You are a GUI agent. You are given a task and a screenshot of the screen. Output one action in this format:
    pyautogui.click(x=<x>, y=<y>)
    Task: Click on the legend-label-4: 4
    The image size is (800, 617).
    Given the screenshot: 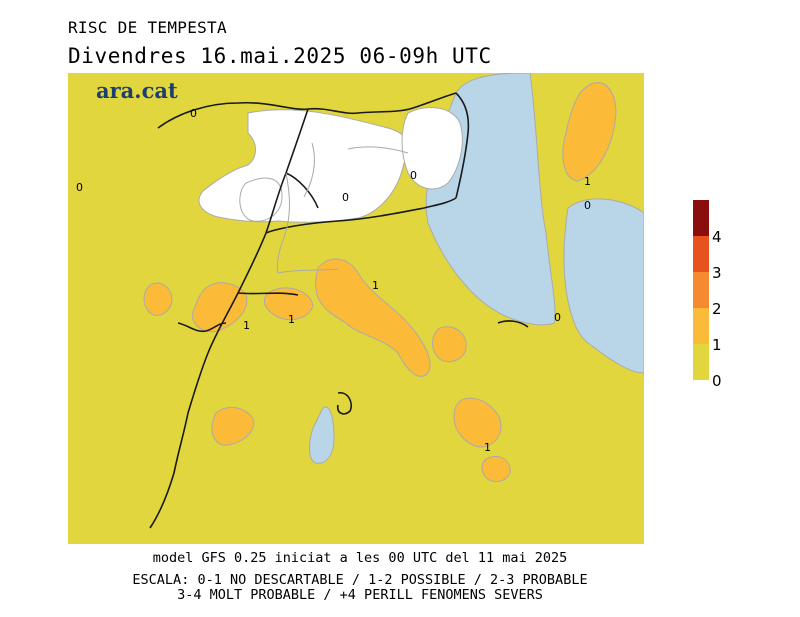 What is the action you would take?
    pyautogui.click(x=717, y=237)
    